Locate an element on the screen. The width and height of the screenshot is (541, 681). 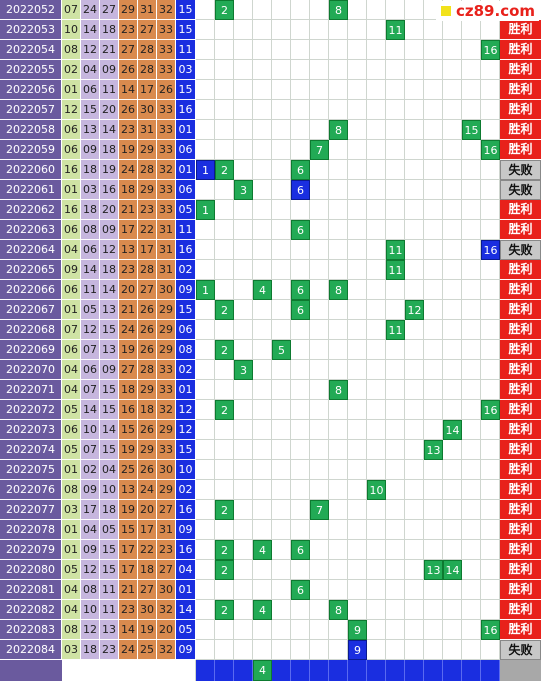
trend-mark: 6 is located at coordinates (300, 590).